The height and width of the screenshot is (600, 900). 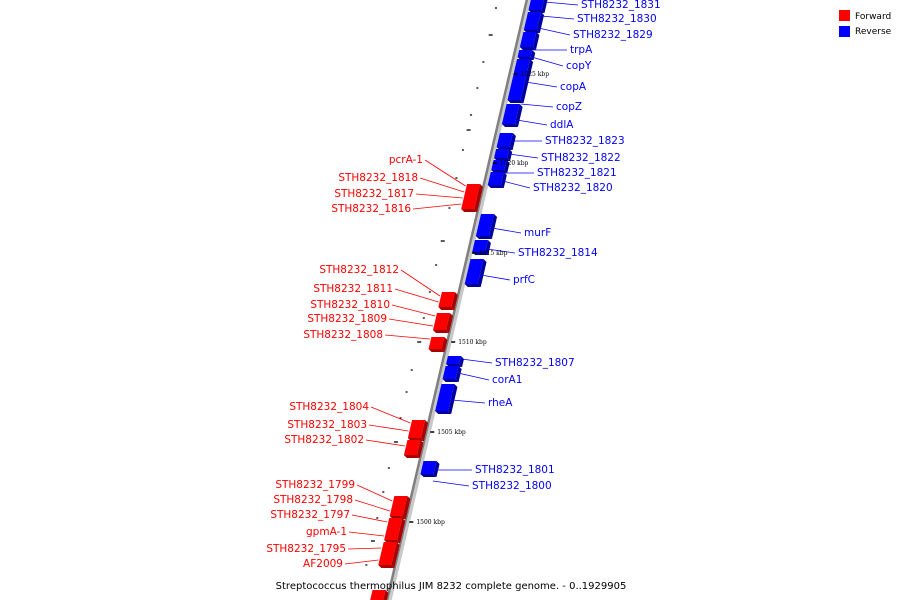 I want to click on scale-tick-label: 1510 kbp, so click(x=472, y=342).